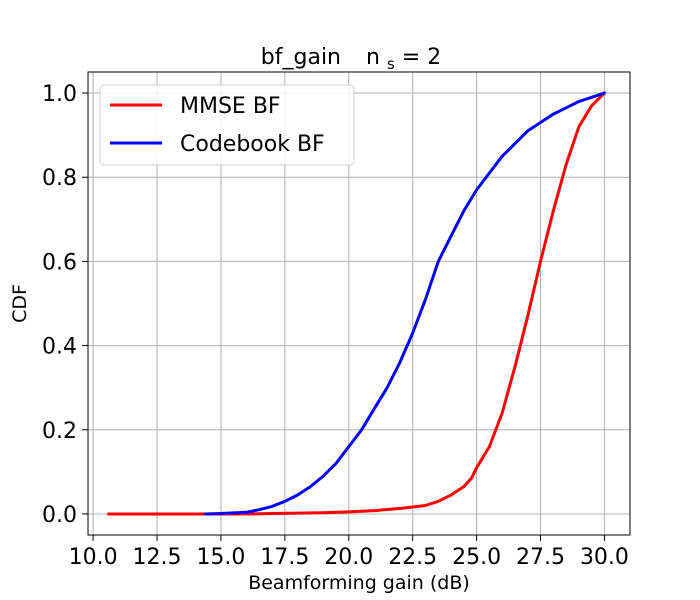 Image resolution: width=700 pixels, height=600 pixels. What do you see at coordinates (93, 557) in the screenshot?
I see `x-tick-label: 10.0` at bounding box center [93, 557].